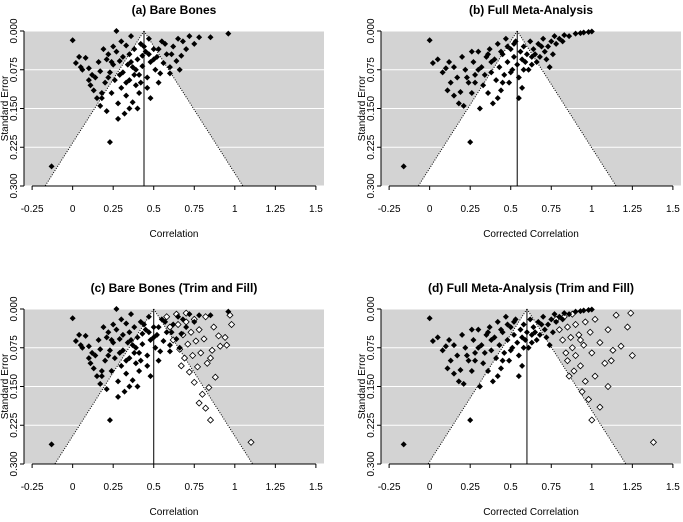  Describe the element at coordinates (371, 108) in the screenshot. I see `y-tick-label: 0.150` at that location.